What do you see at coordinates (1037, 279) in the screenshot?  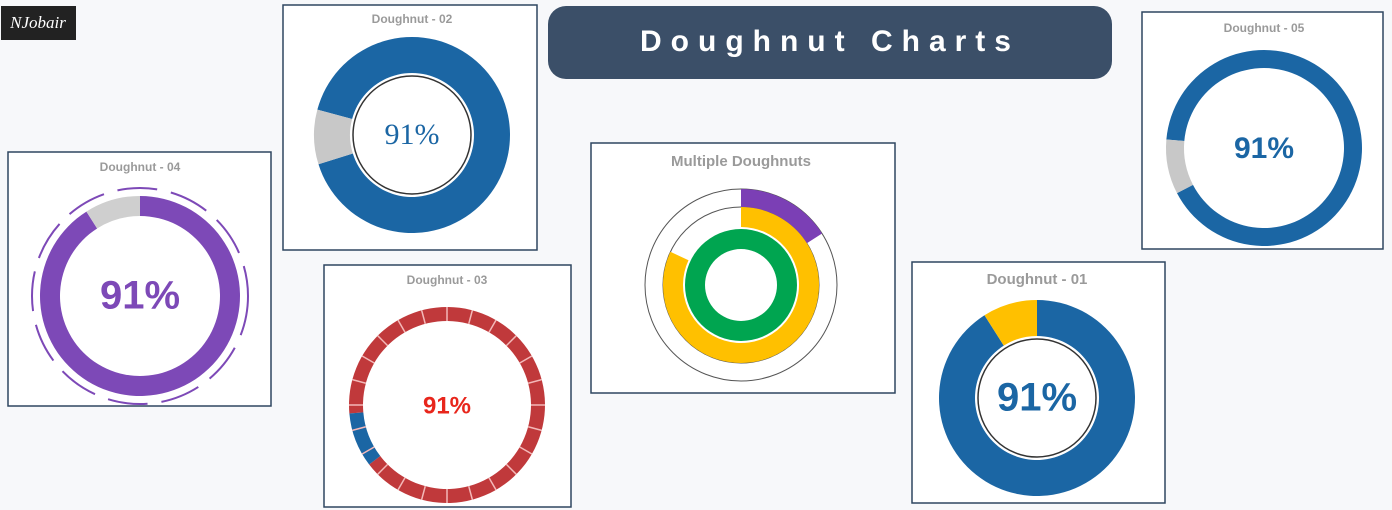 I see `chart-title: Doughnut - 01` at bounding box center [1037, 279].